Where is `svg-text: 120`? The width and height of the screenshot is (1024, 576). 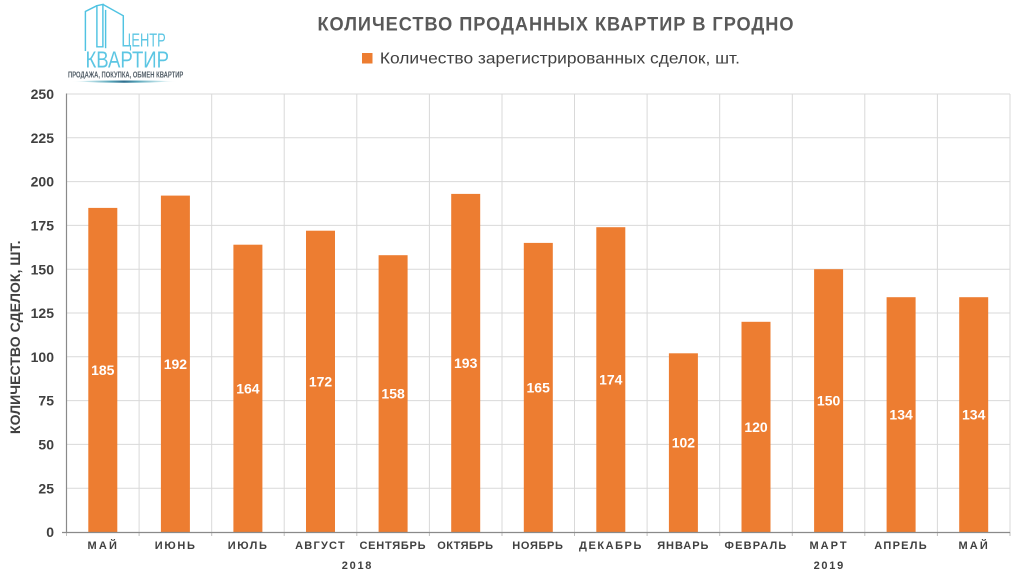
svg-text: 120 is located at coordinates (756, 427).